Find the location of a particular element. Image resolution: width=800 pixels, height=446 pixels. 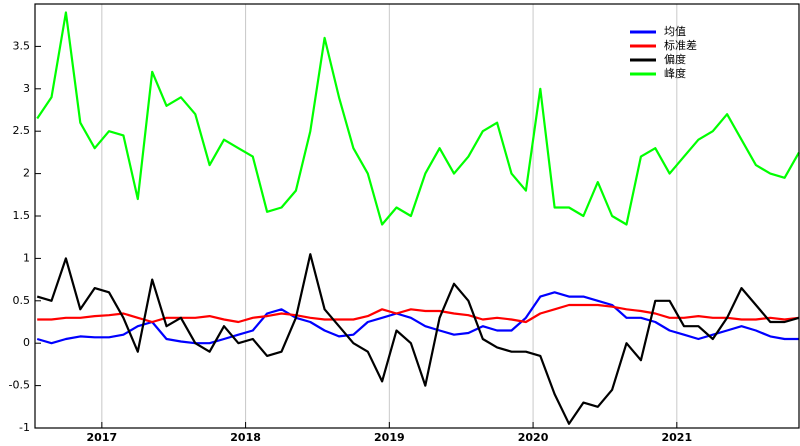

y-tick-label: -1 is located at coordinates (24, 427).